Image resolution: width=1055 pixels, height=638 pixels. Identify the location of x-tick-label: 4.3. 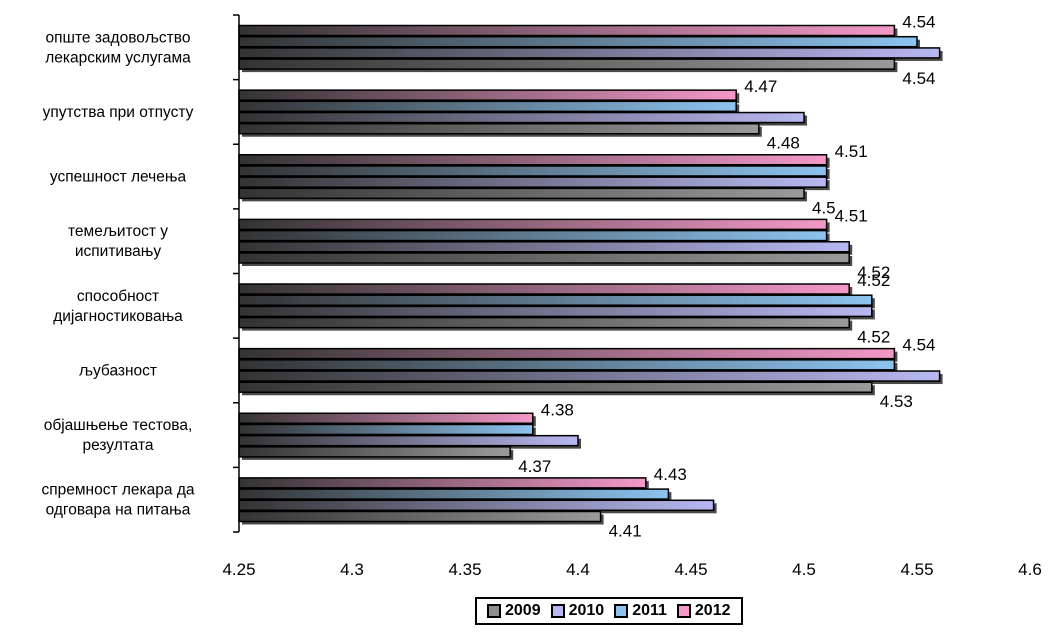
(352, 569).